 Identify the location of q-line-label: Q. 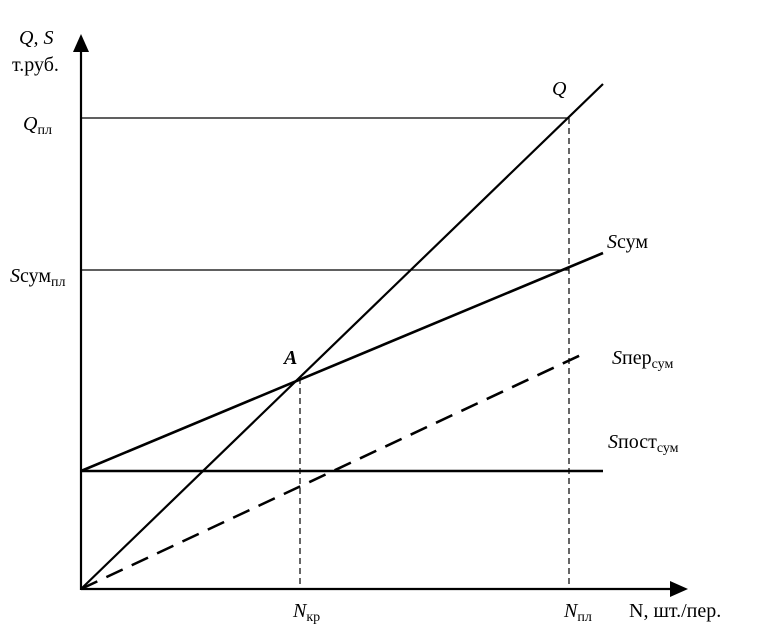
(559, 89).